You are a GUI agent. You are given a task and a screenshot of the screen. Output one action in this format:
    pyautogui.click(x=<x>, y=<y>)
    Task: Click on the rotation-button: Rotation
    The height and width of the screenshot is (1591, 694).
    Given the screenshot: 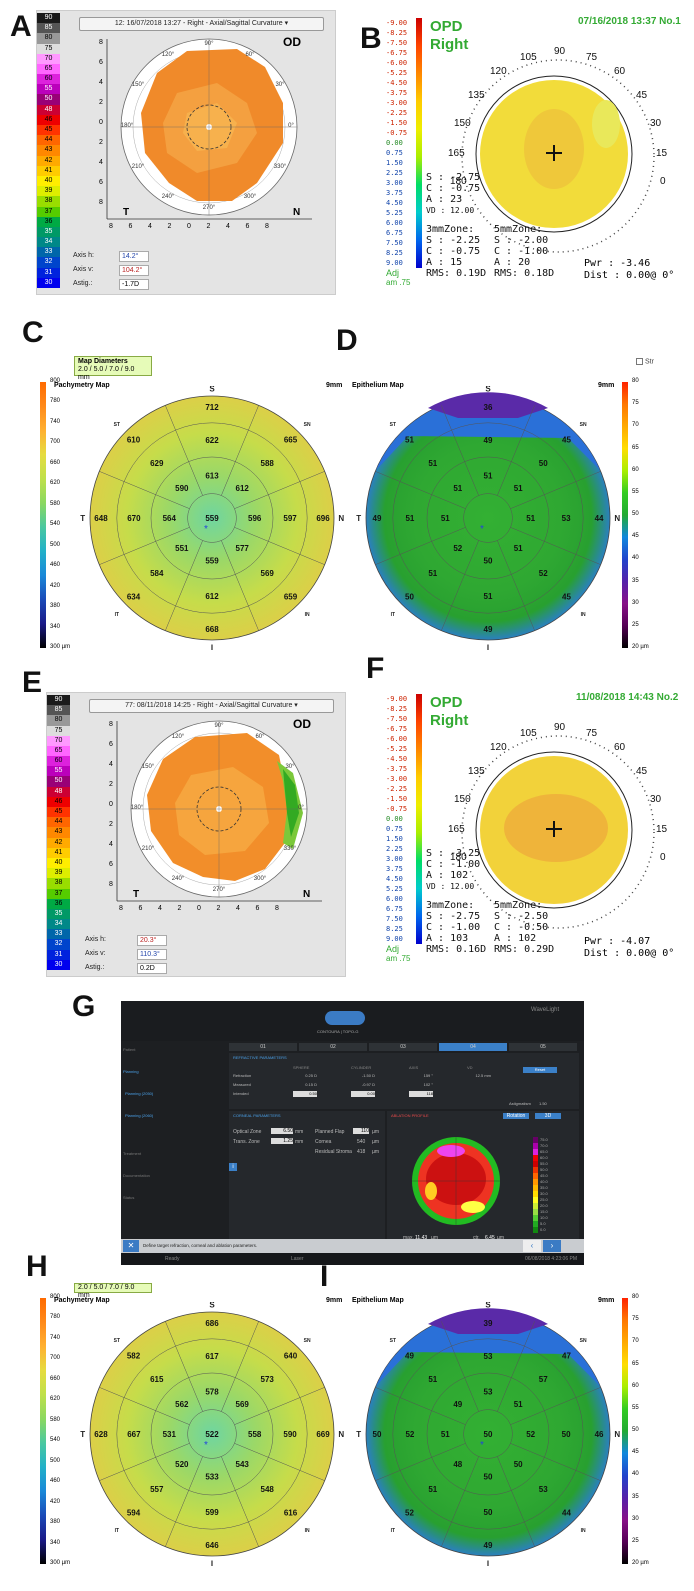 What is the action you would take?
    pyautogui.click(x=516, y=1116)
    